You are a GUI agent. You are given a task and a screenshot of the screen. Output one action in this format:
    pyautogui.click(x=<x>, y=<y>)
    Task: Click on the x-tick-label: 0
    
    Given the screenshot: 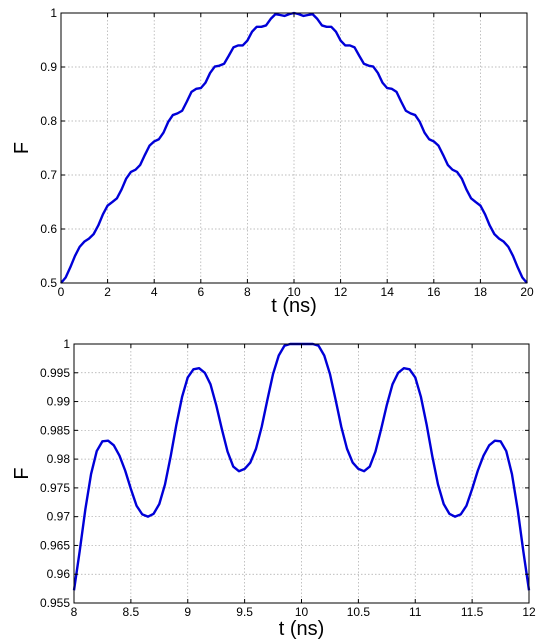 What is the action you would take?
    pyautogui.click(x=61, y=292)
    